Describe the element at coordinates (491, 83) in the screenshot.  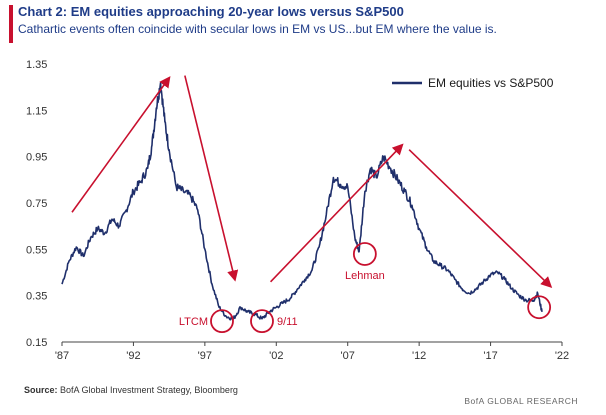
I see `legend-label: EM equities vs S&P500` at that location.